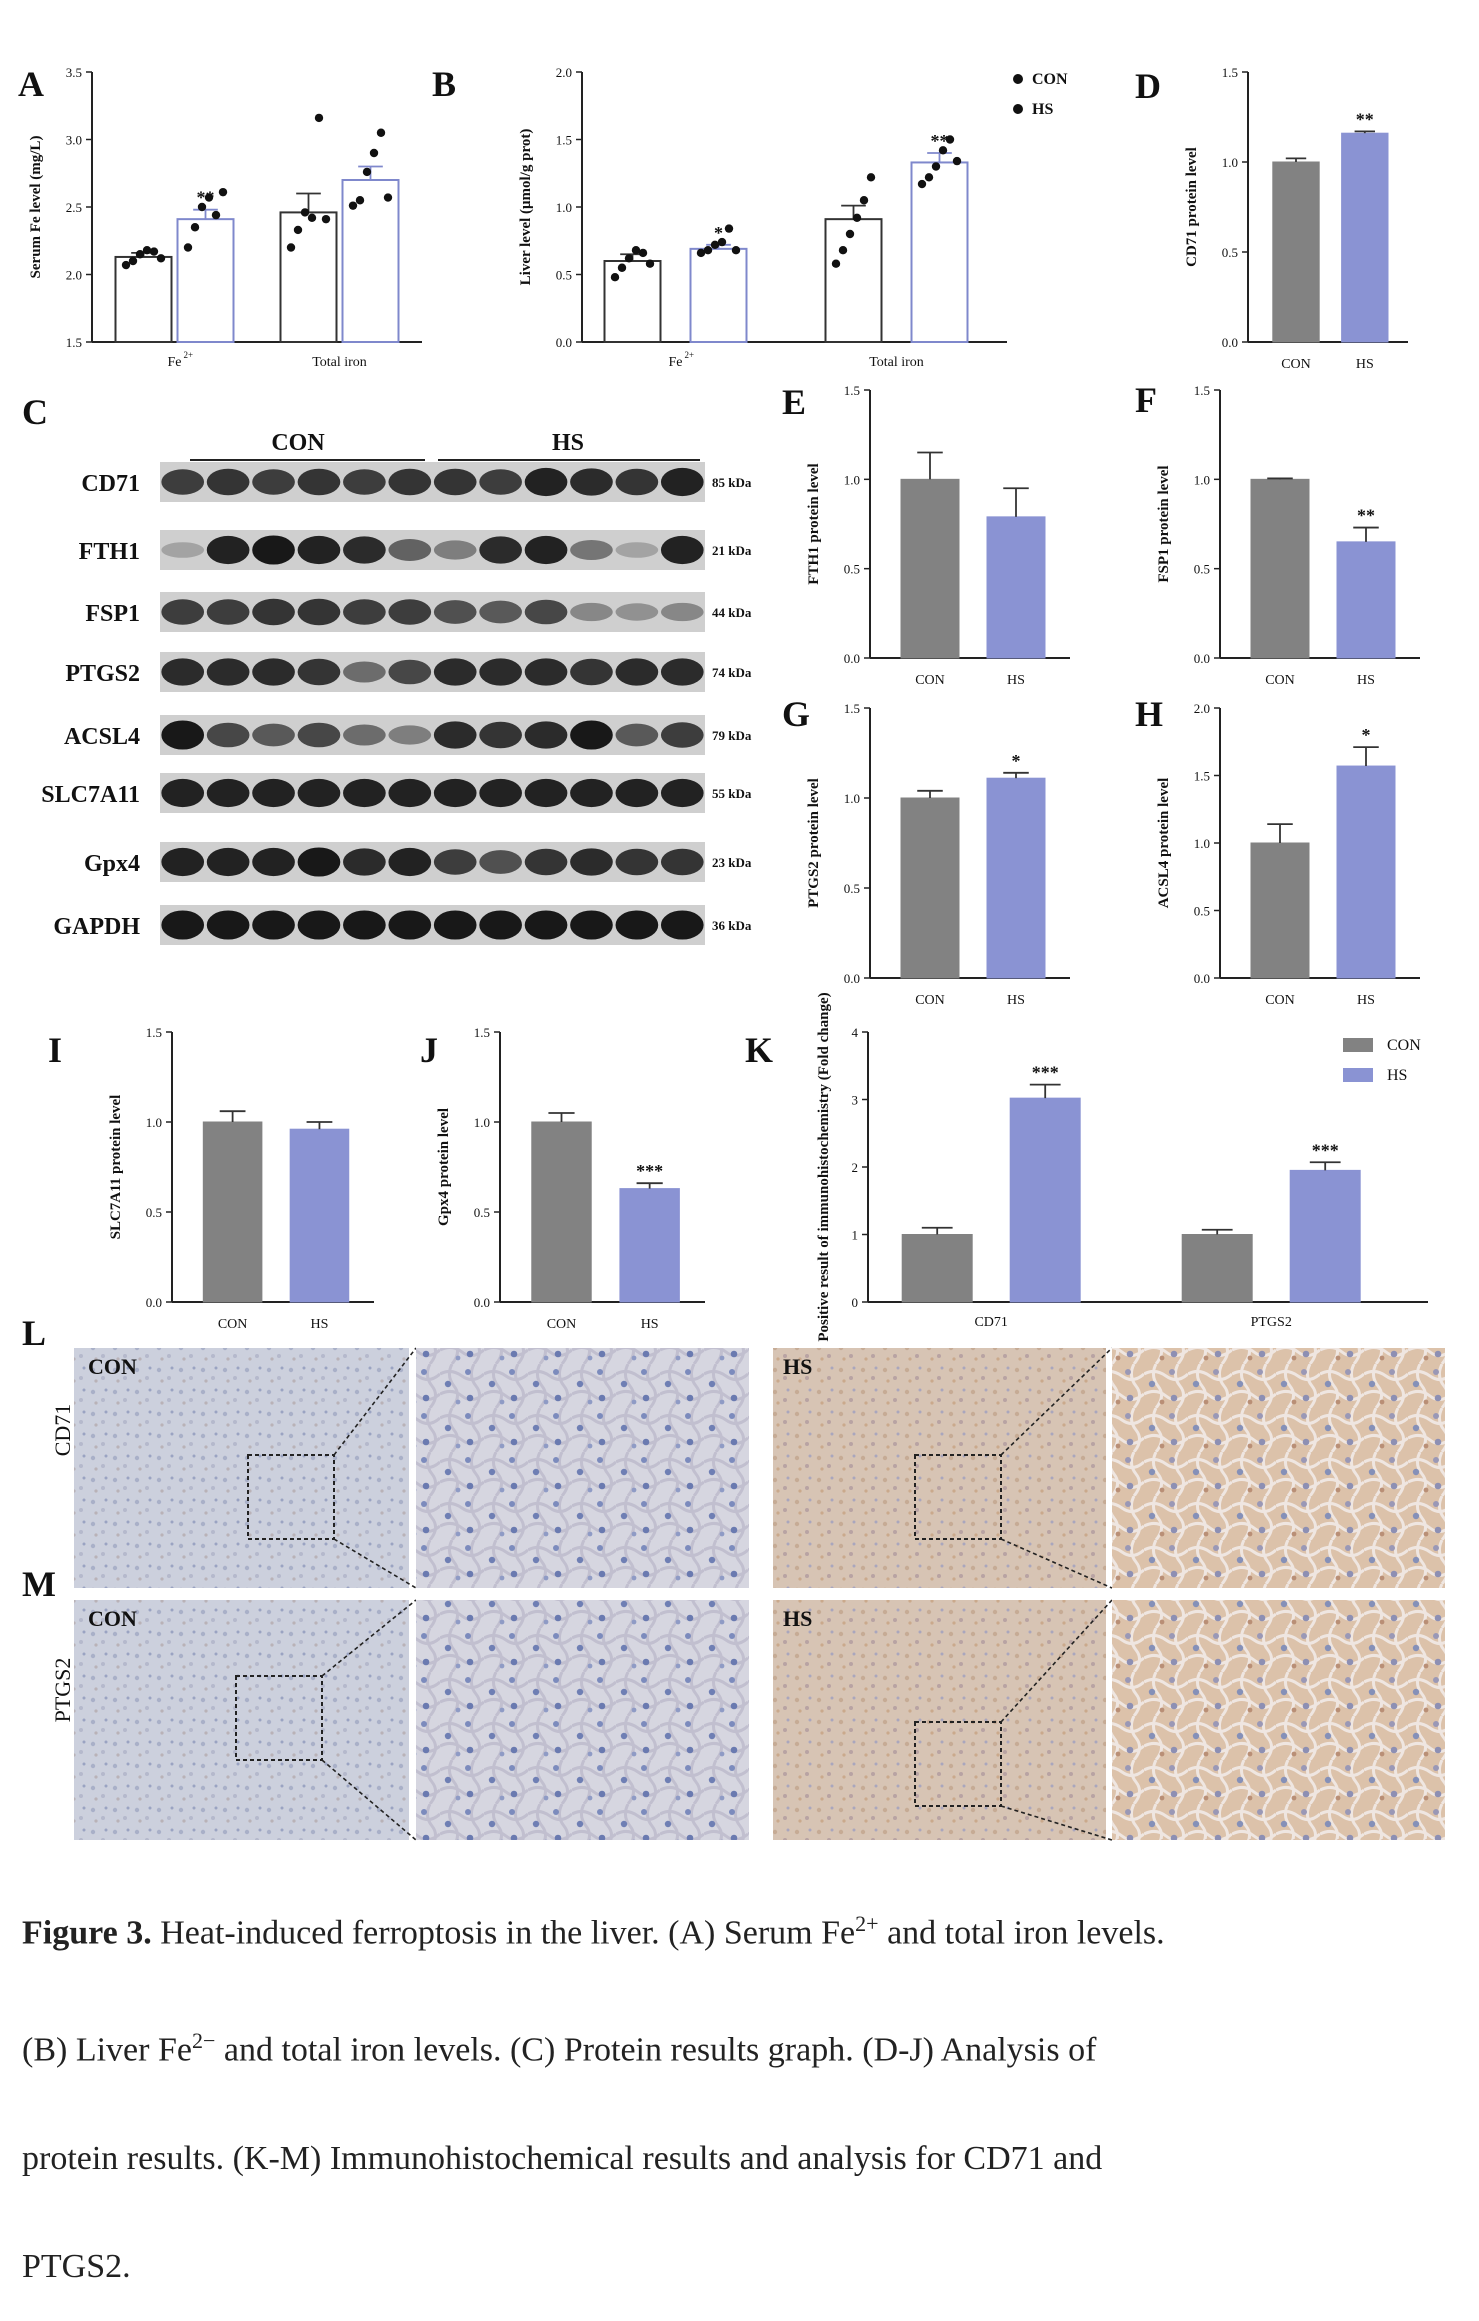 This screenshot has width=1479, height=2321. What do you see at coordinates (109, 552) in the screenshot?
I see `blot-protein-label: FTH1` at bounding box center [109, 552].